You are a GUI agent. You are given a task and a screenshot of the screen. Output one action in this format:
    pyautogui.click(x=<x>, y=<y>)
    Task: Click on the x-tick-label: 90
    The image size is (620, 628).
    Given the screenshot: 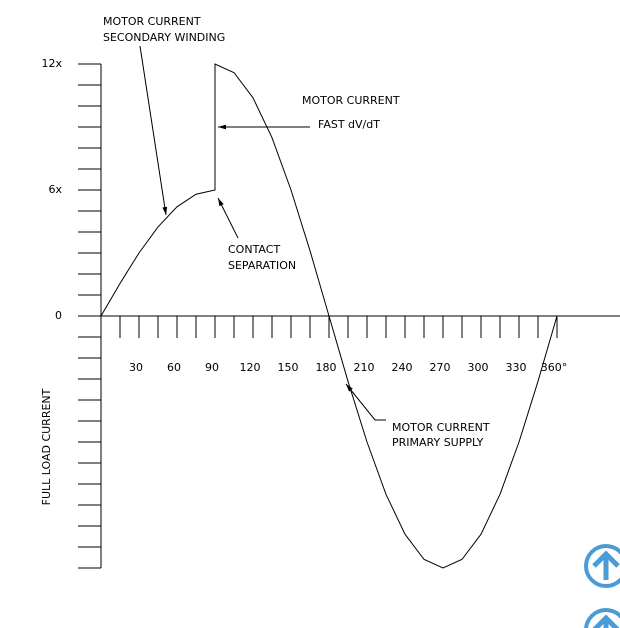 What is the action you would take?
    pyautogui.click(x=212, y=367)
    